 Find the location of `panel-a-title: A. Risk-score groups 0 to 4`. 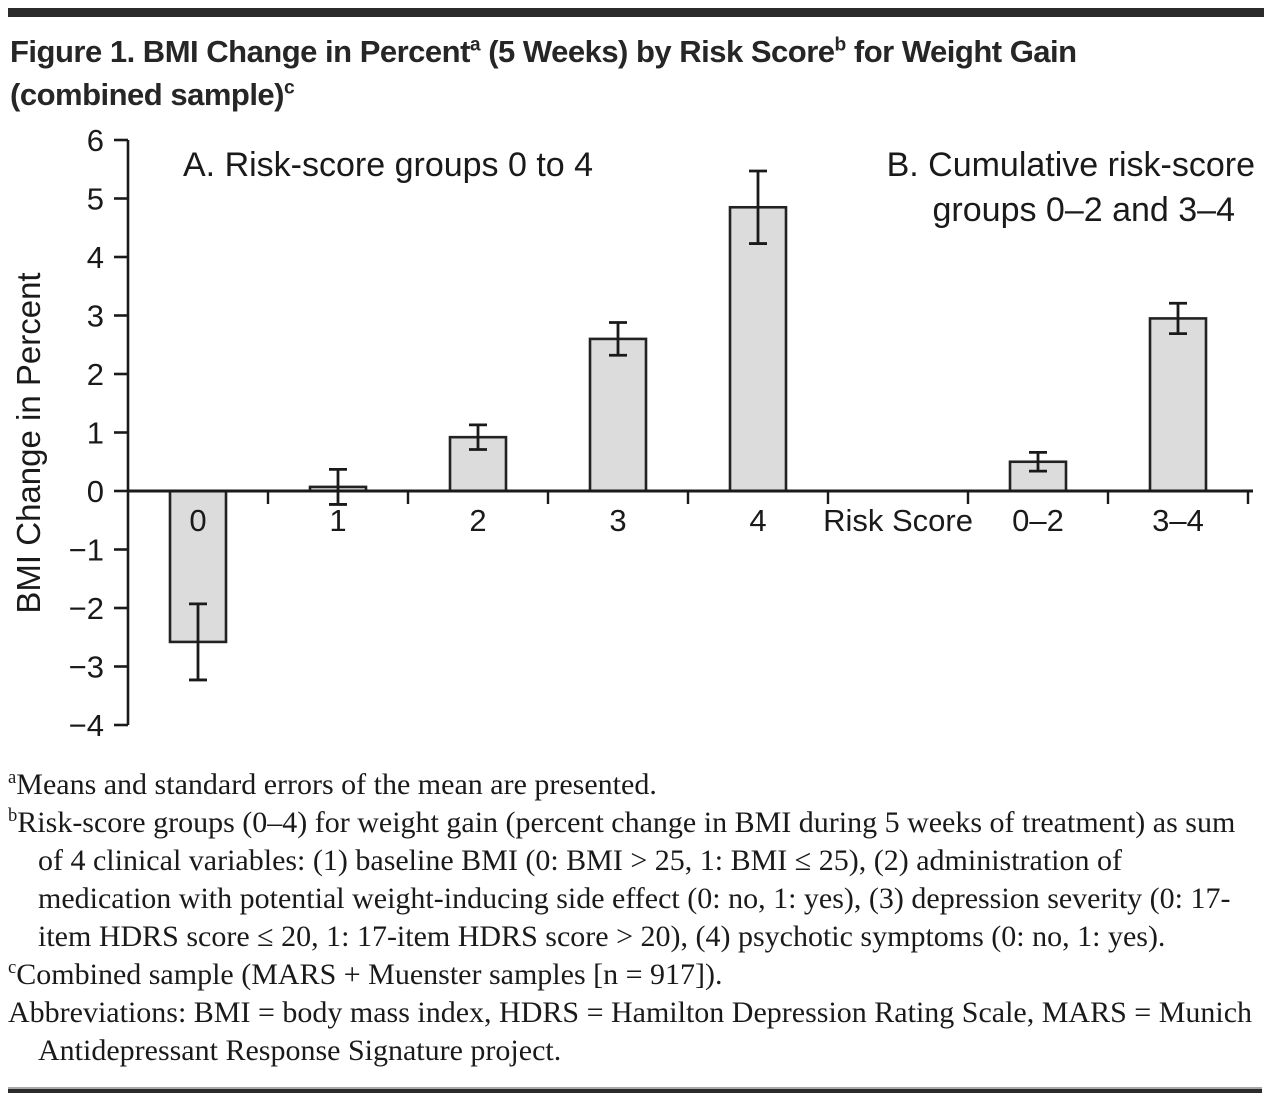

panel-a-title: A. Risk-score groups 0 to 4 is located at coordinates (388, 165).